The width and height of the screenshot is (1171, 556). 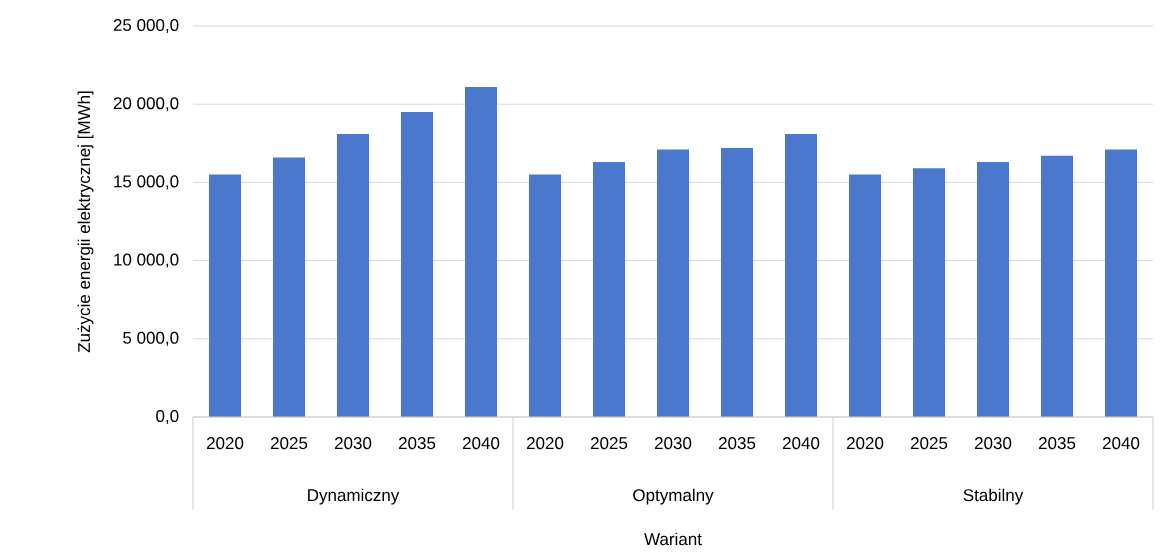 I want to click on y-tick-label: 20 000,0, so click(x=146, y=104).